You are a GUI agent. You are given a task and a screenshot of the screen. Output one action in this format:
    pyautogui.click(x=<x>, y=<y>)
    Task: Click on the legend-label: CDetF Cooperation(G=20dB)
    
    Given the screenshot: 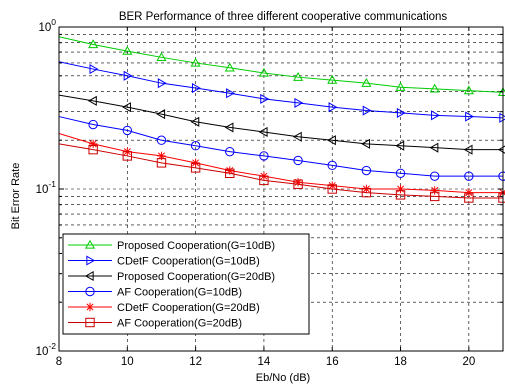 What is the action you would take?
    pyautogui.click(x=188, y=308)
    